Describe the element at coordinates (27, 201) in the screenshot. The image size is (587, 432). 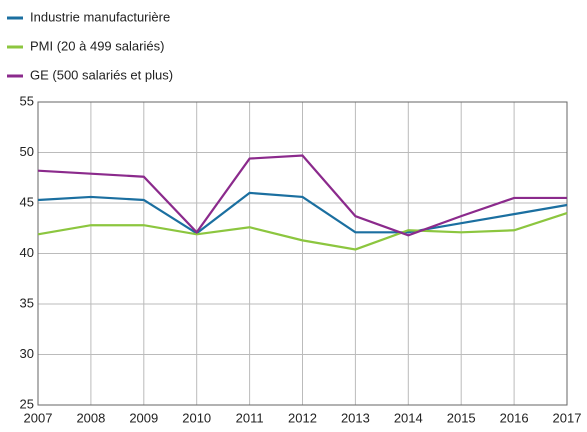
I see `y-tick-label: 45` at that location.